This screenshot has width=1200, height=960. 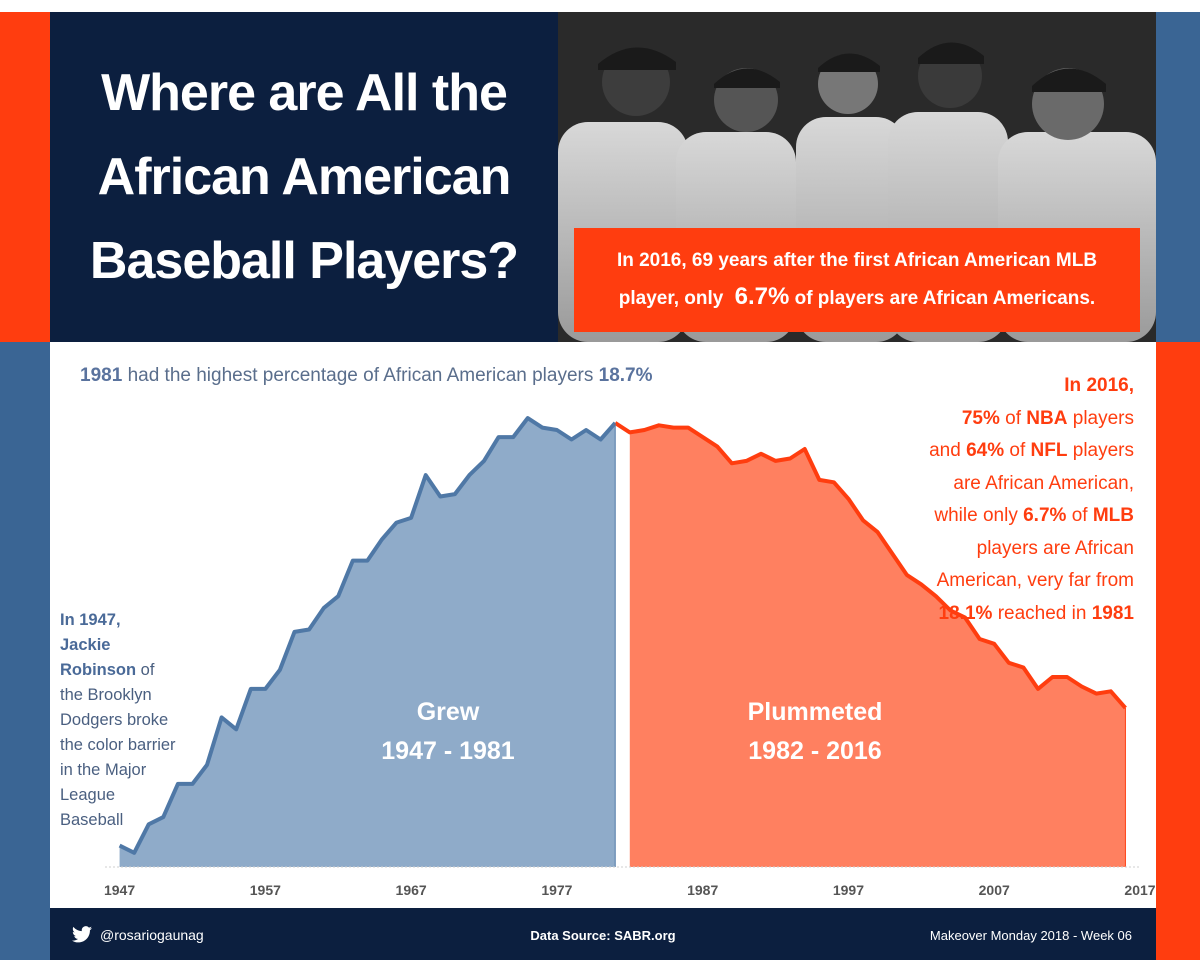 I want to click on ann-right-peak-year: 1981, so click(x=1112, y=613).